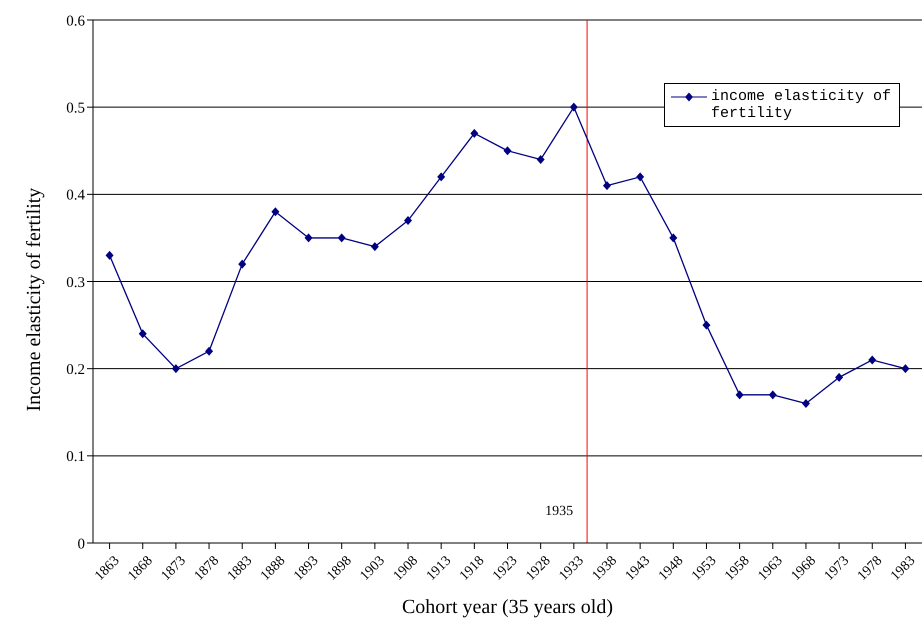  I want to click on y-axis-title: Income elasticity of fertility, so click(34, 300).